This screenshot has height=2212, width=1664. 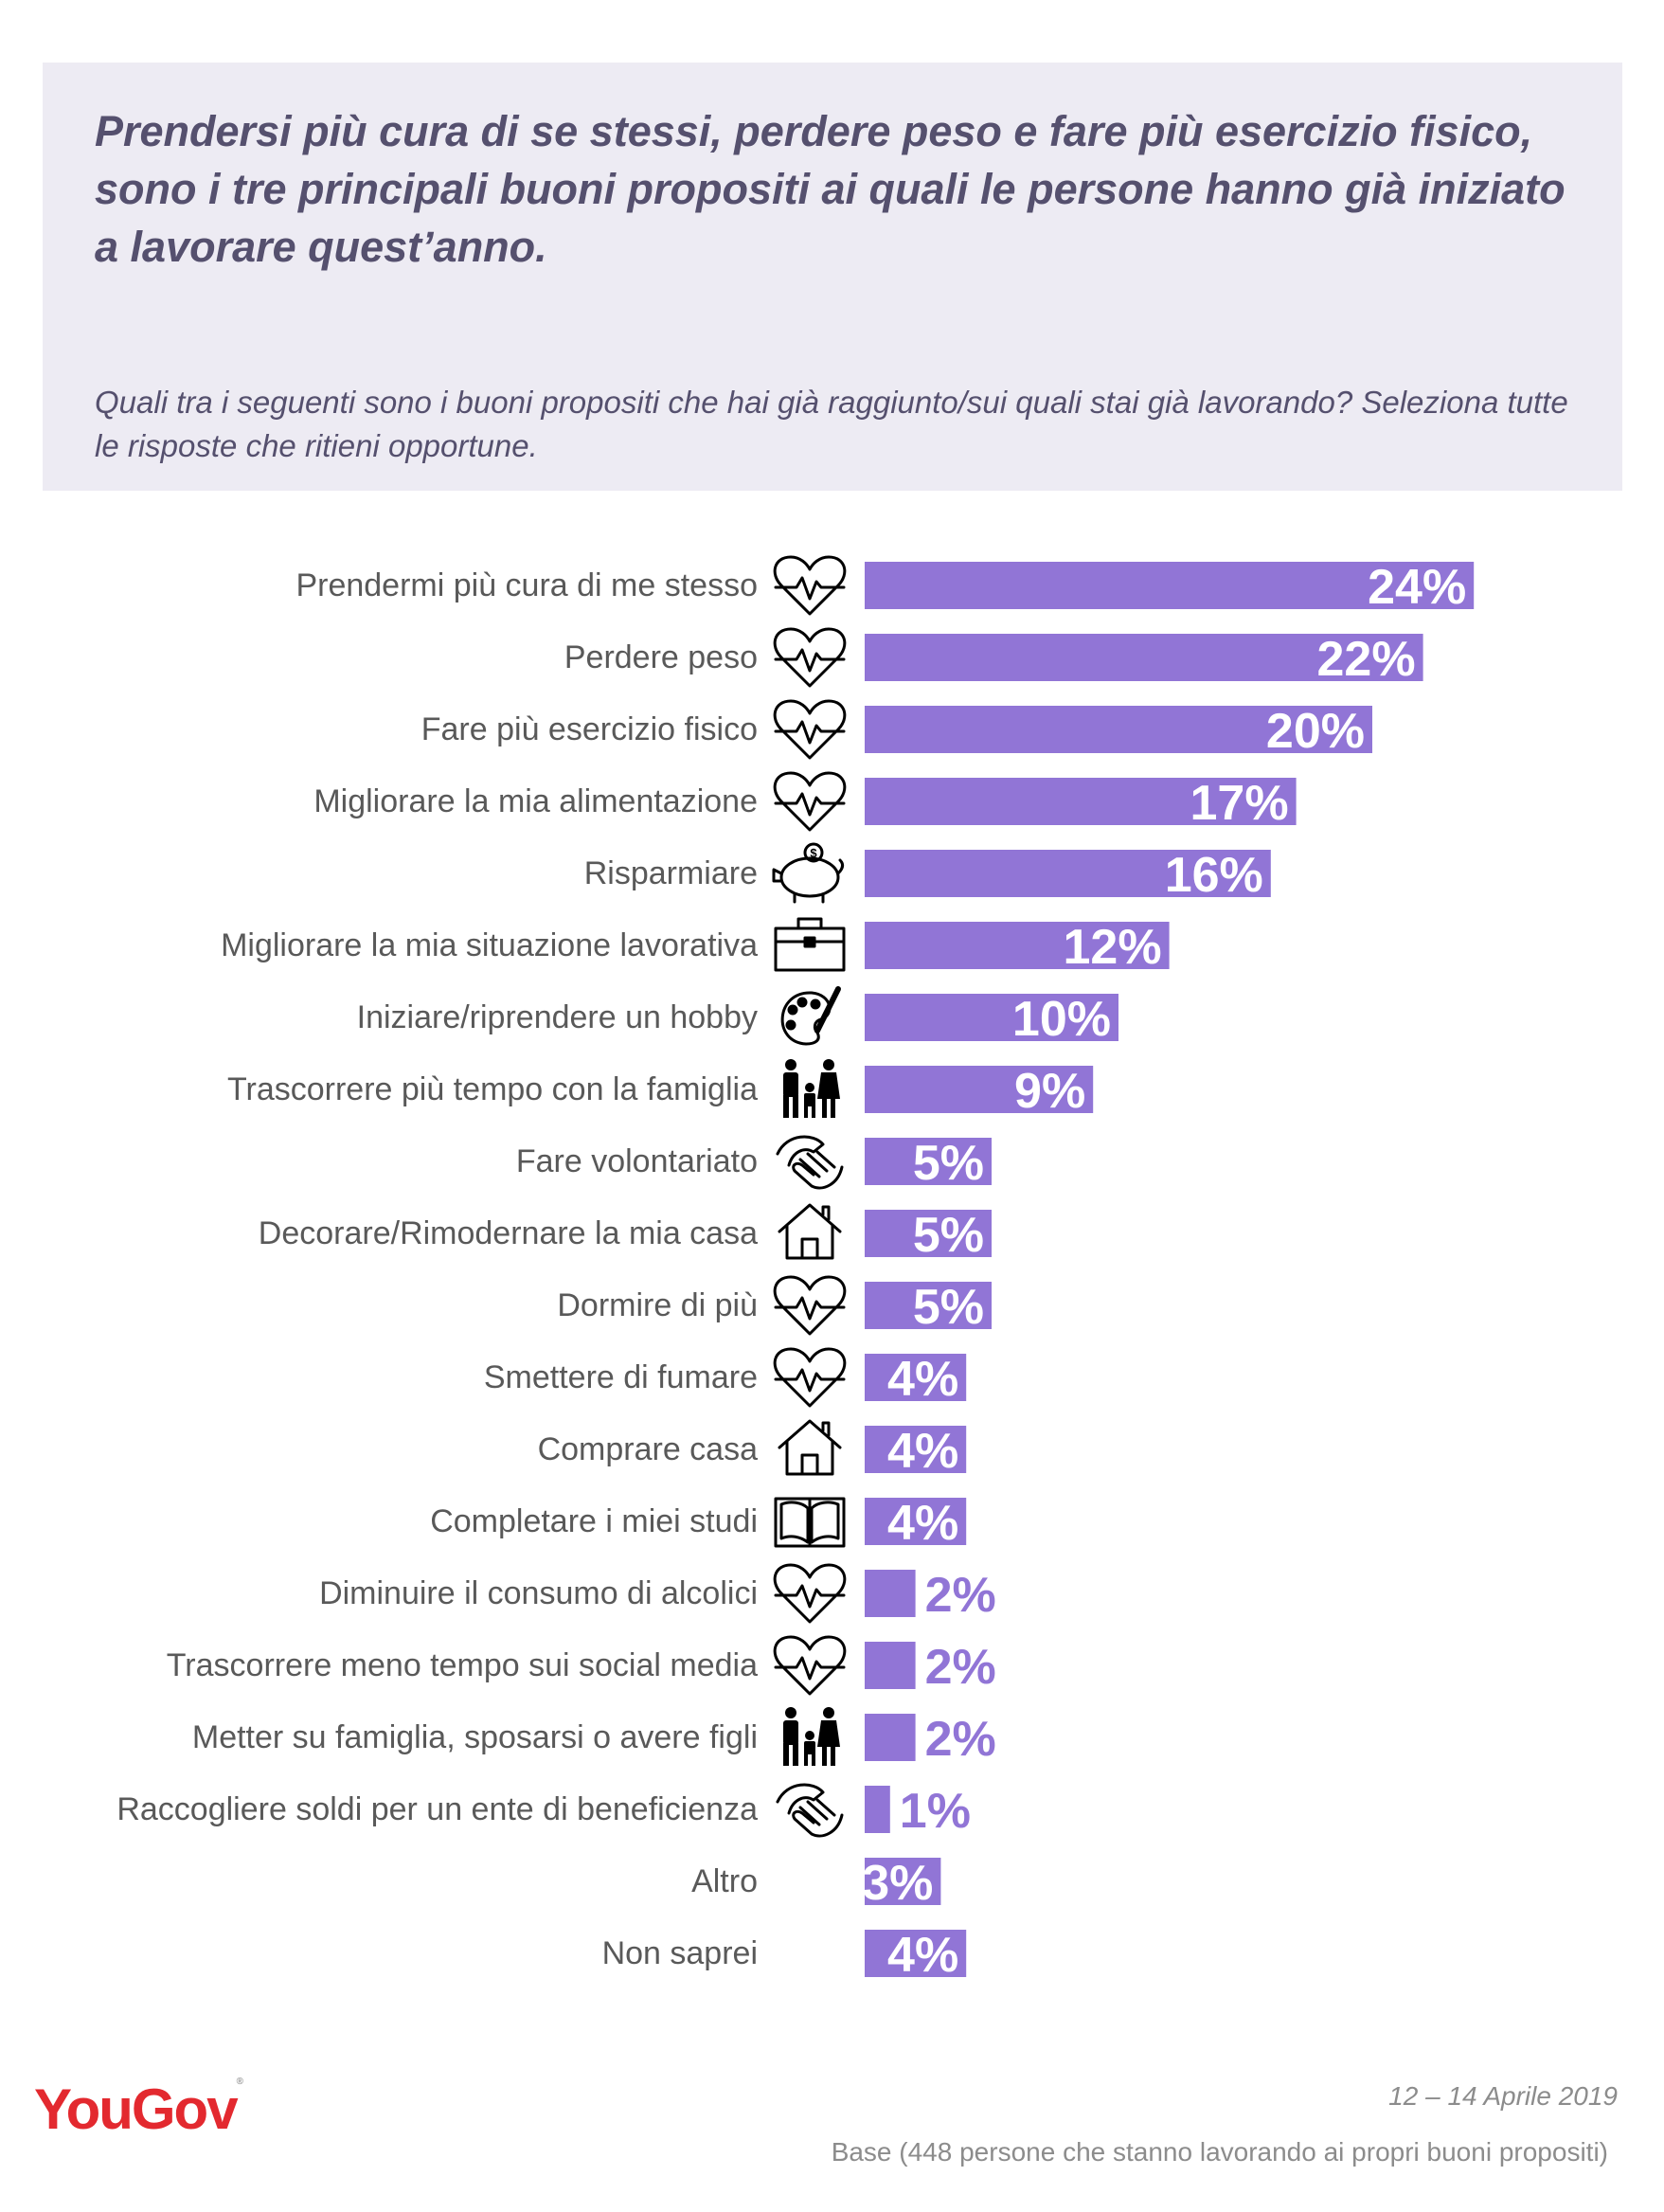 I want to click on category-label: Fare volontariato, so click(x=637, y=1161).